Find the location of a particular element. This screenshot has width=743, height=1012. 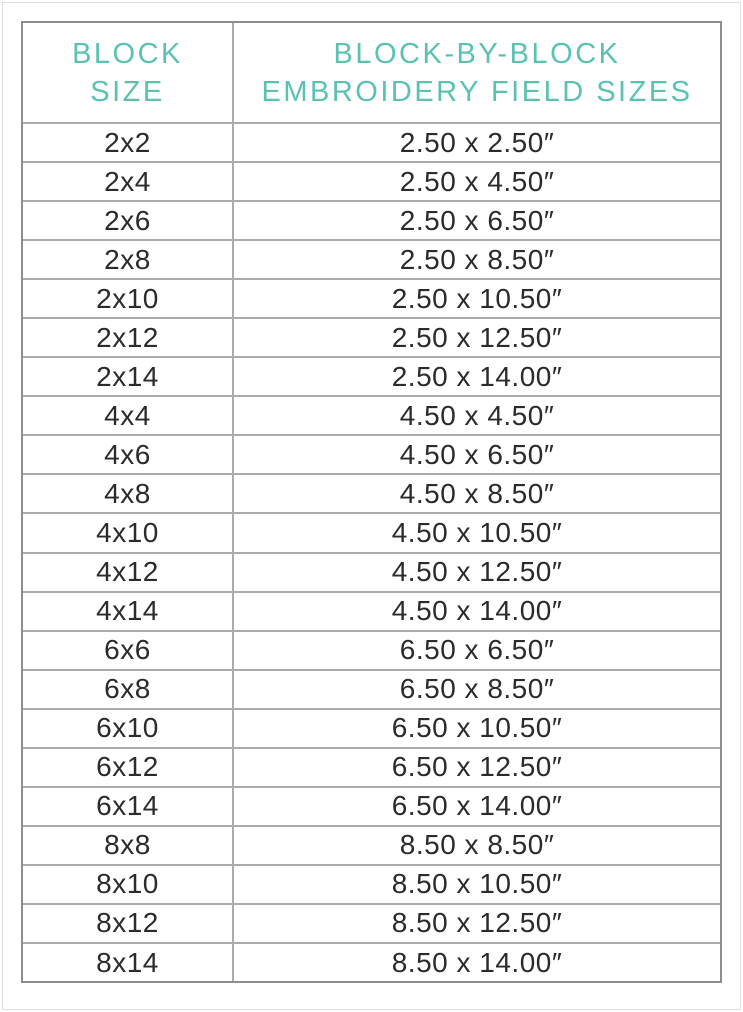

table-row: 2x4 2.50 x 4.50″ is located at coordinates (371, 181).